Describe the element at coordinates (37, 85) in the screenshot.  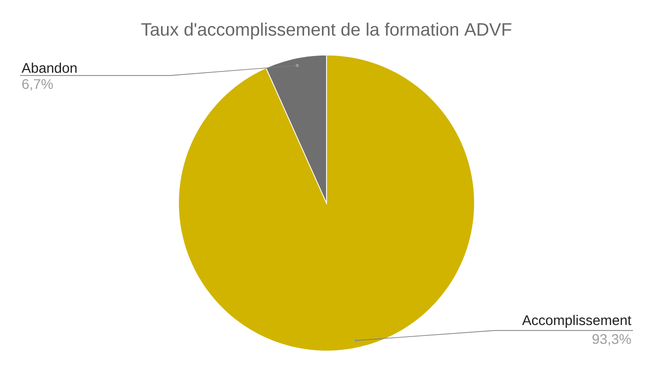
I see `data-label: 6,7%` at that location.